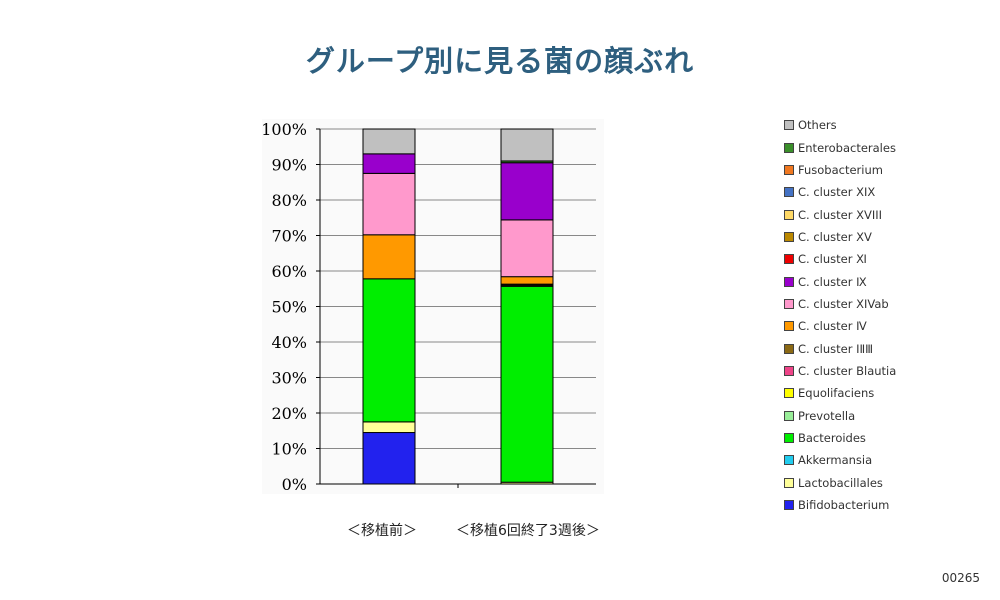 The image size is (1000, 600). What do you see at coordinates (528, 531) in the screenshot?
I see `x-category-label: ＜移植6回終了3週後＞` at bounding box center [528, 531].